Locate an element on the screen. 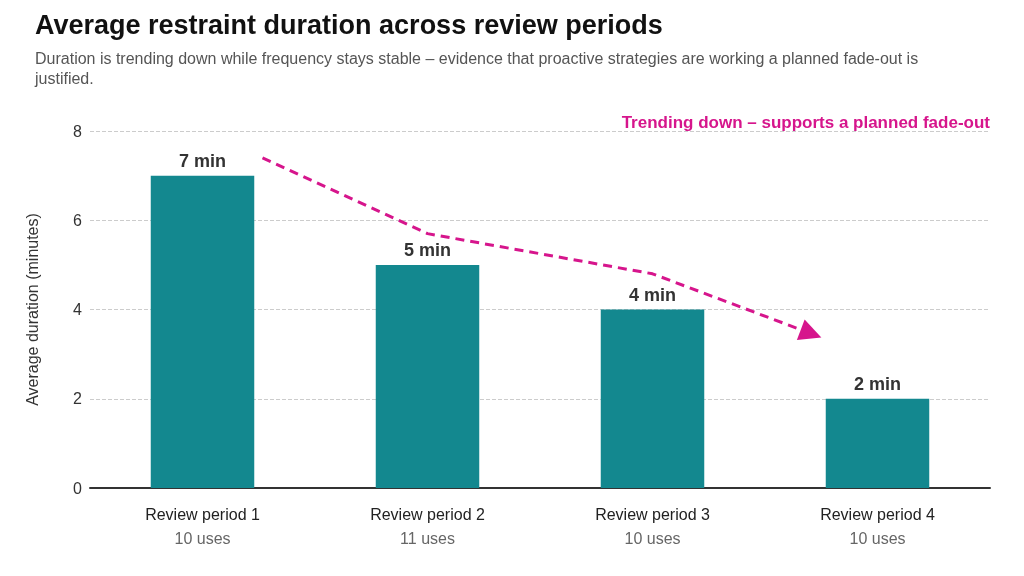  data-label: 5 min is located at coordinates (427, 249).